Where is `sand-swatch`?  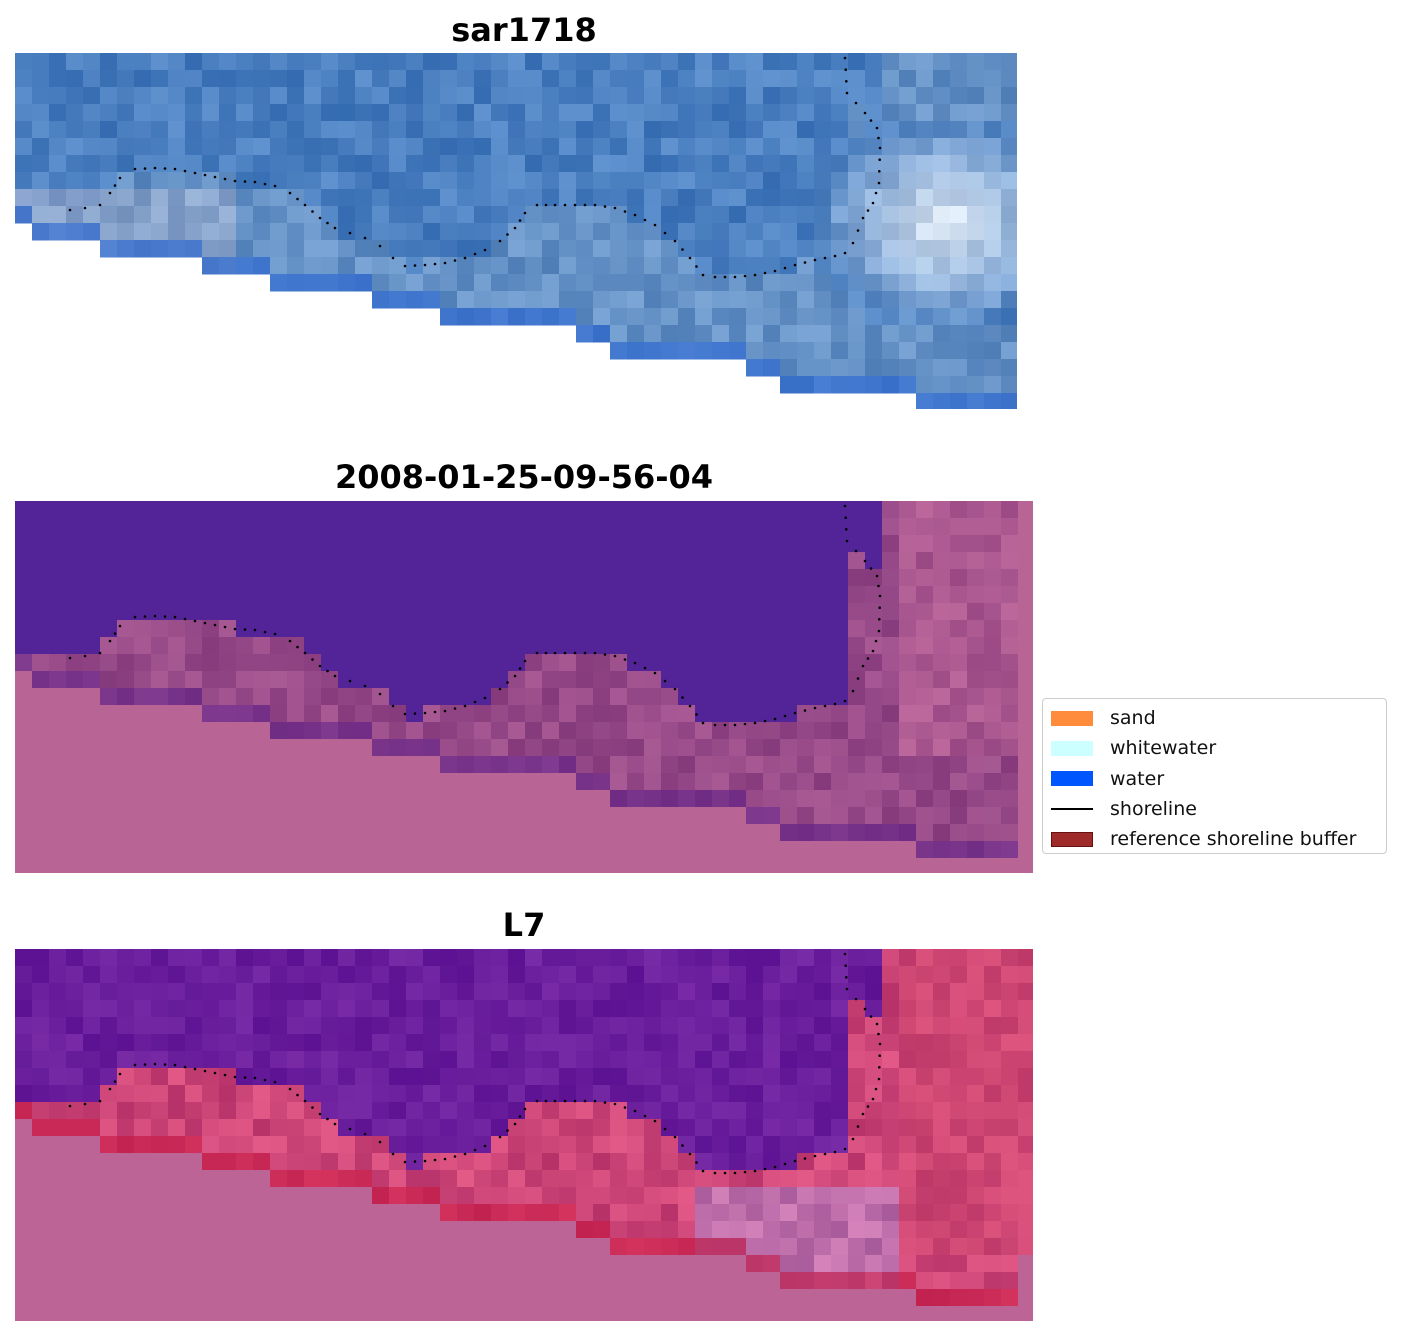 sand-swatch is located at coordinates (1072, 718).